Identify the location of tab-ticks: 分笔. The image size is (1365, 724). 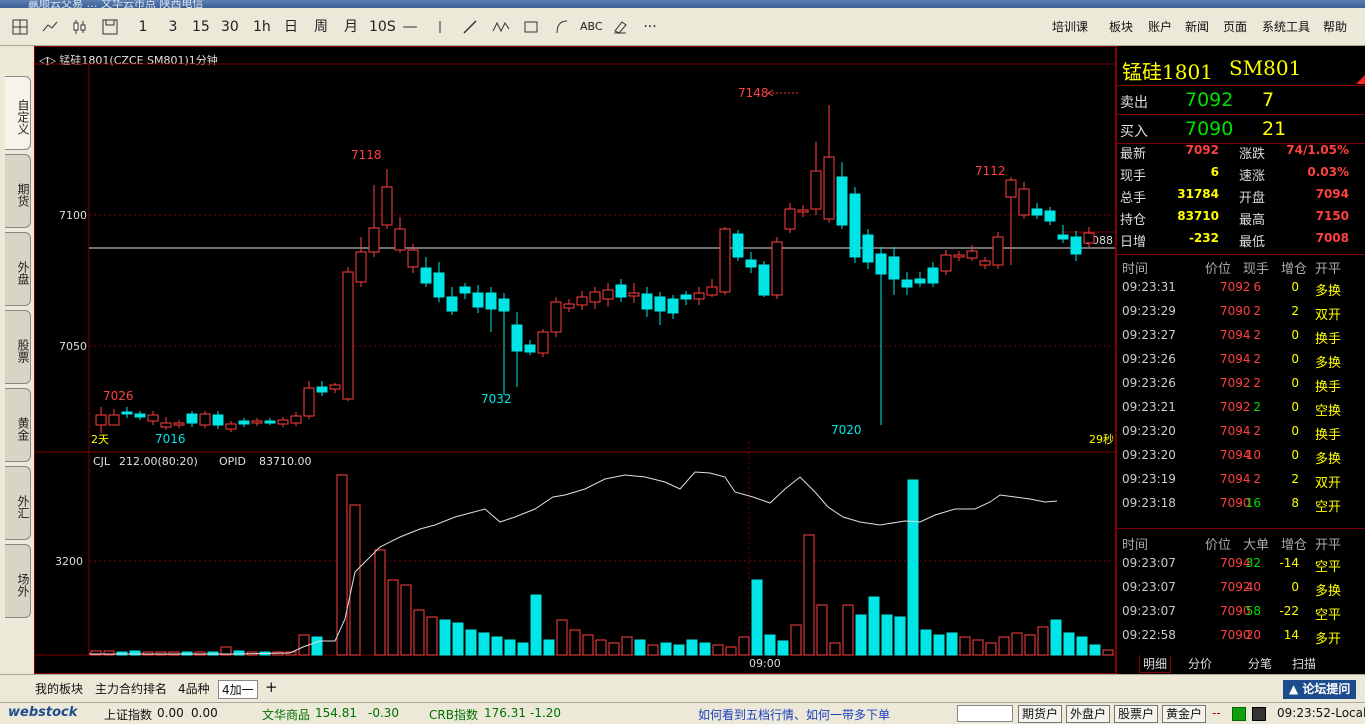
(1260, 664).